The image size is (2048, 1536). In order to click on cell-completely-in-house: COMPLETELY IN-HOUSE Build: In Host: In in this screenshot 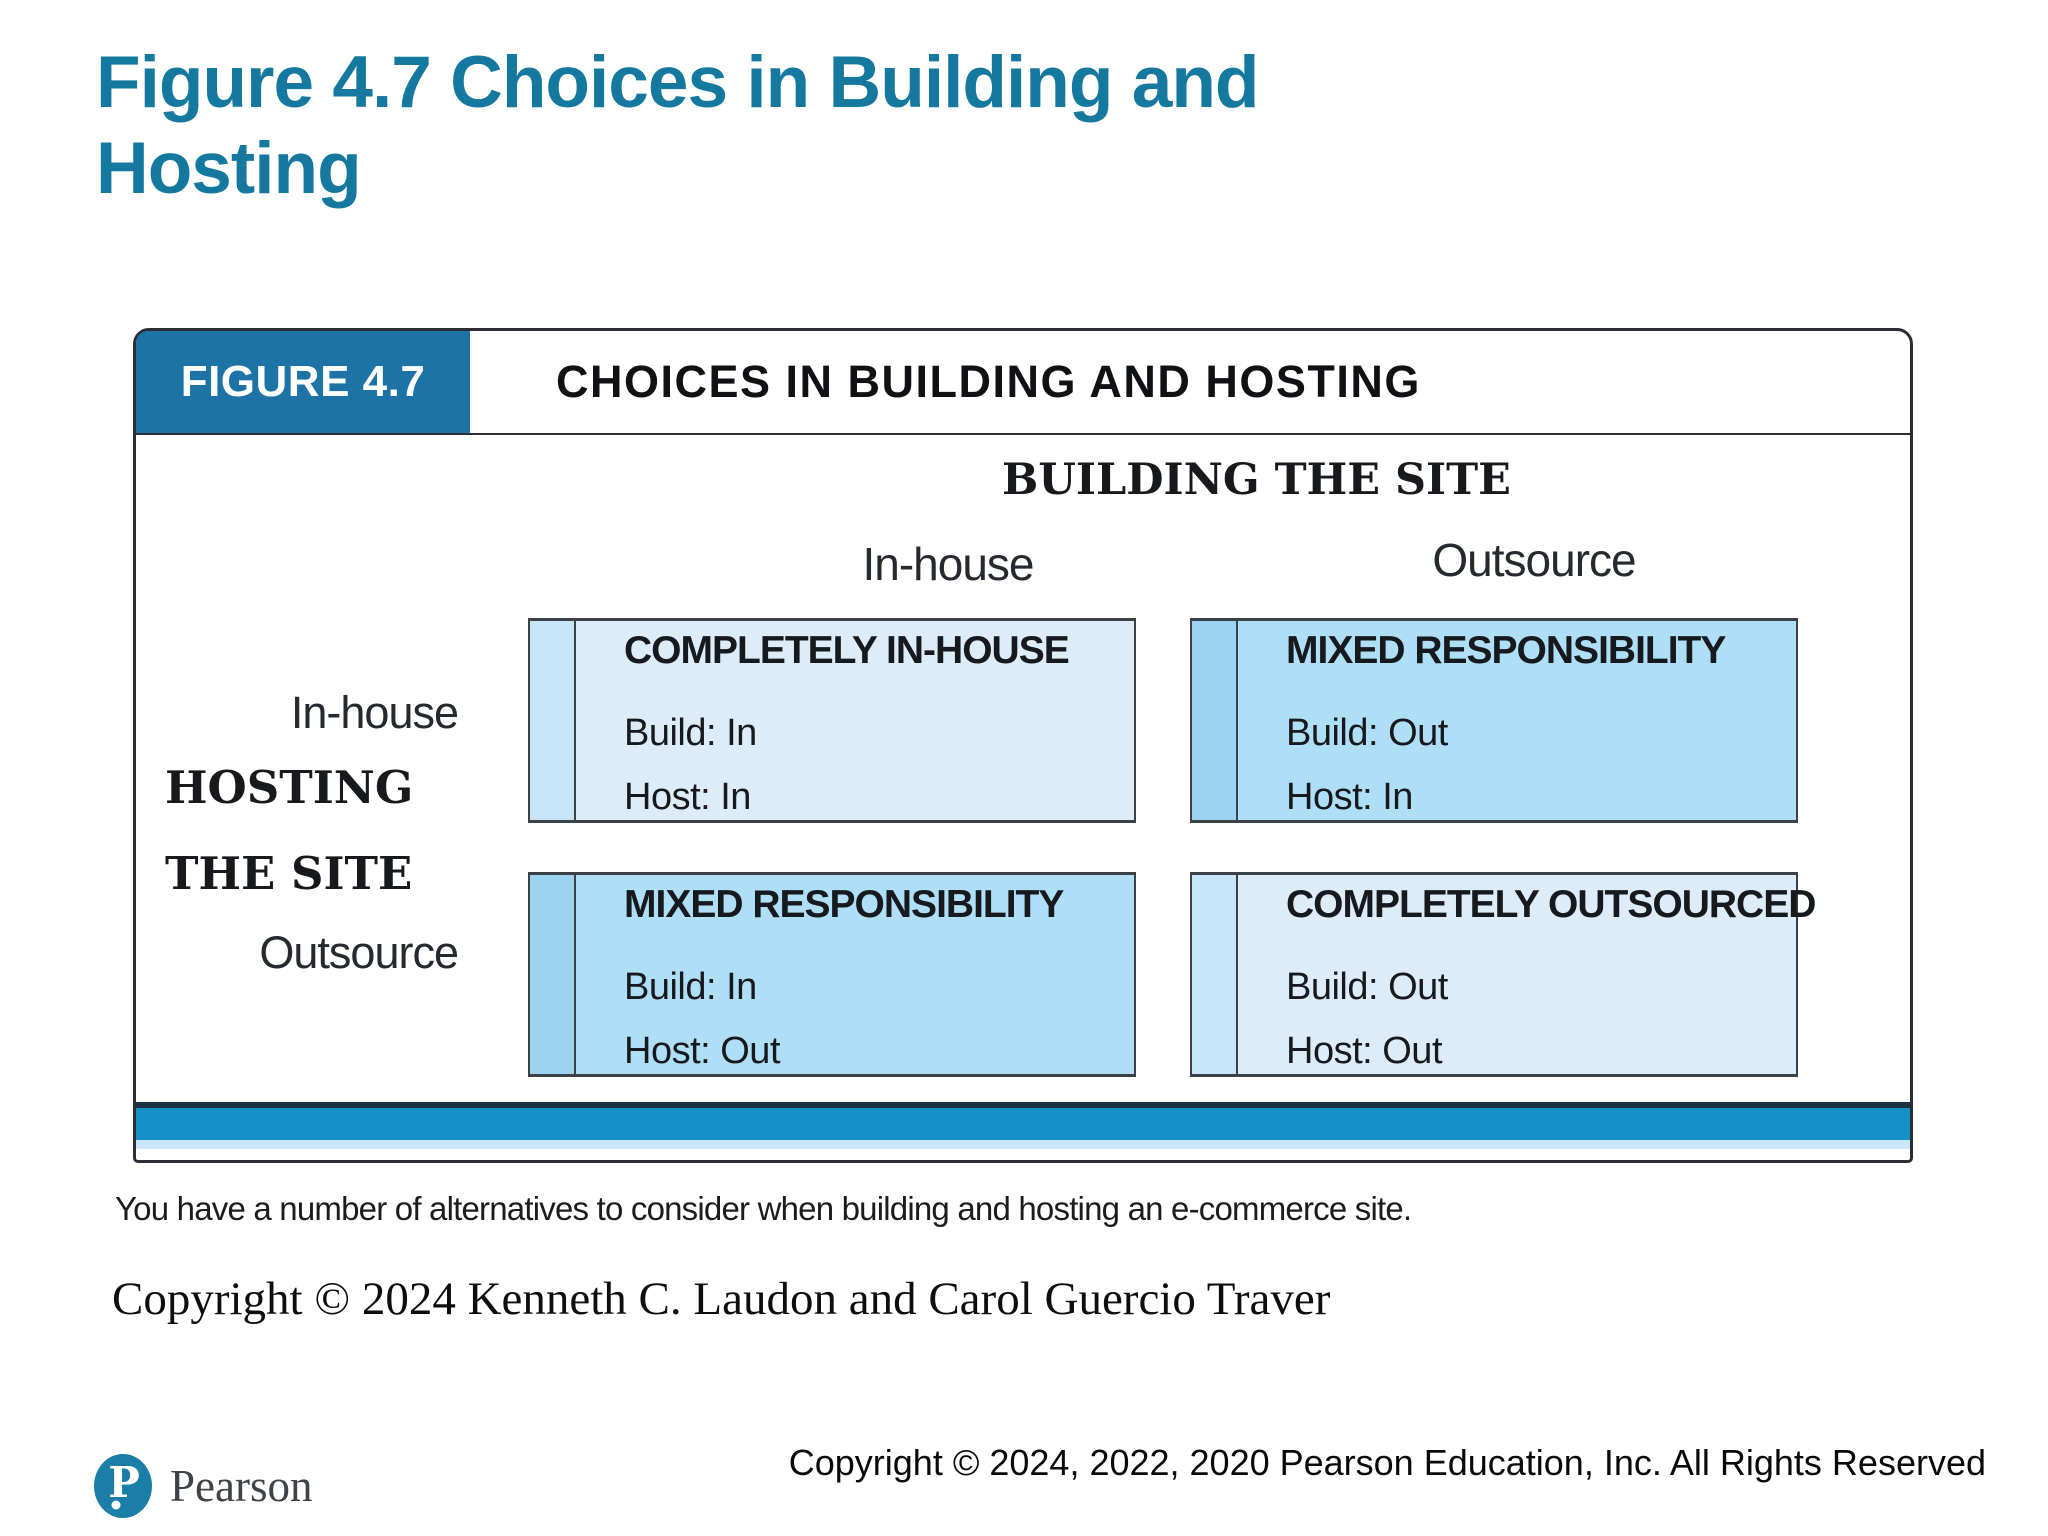, I will do `click(832, 720)`.